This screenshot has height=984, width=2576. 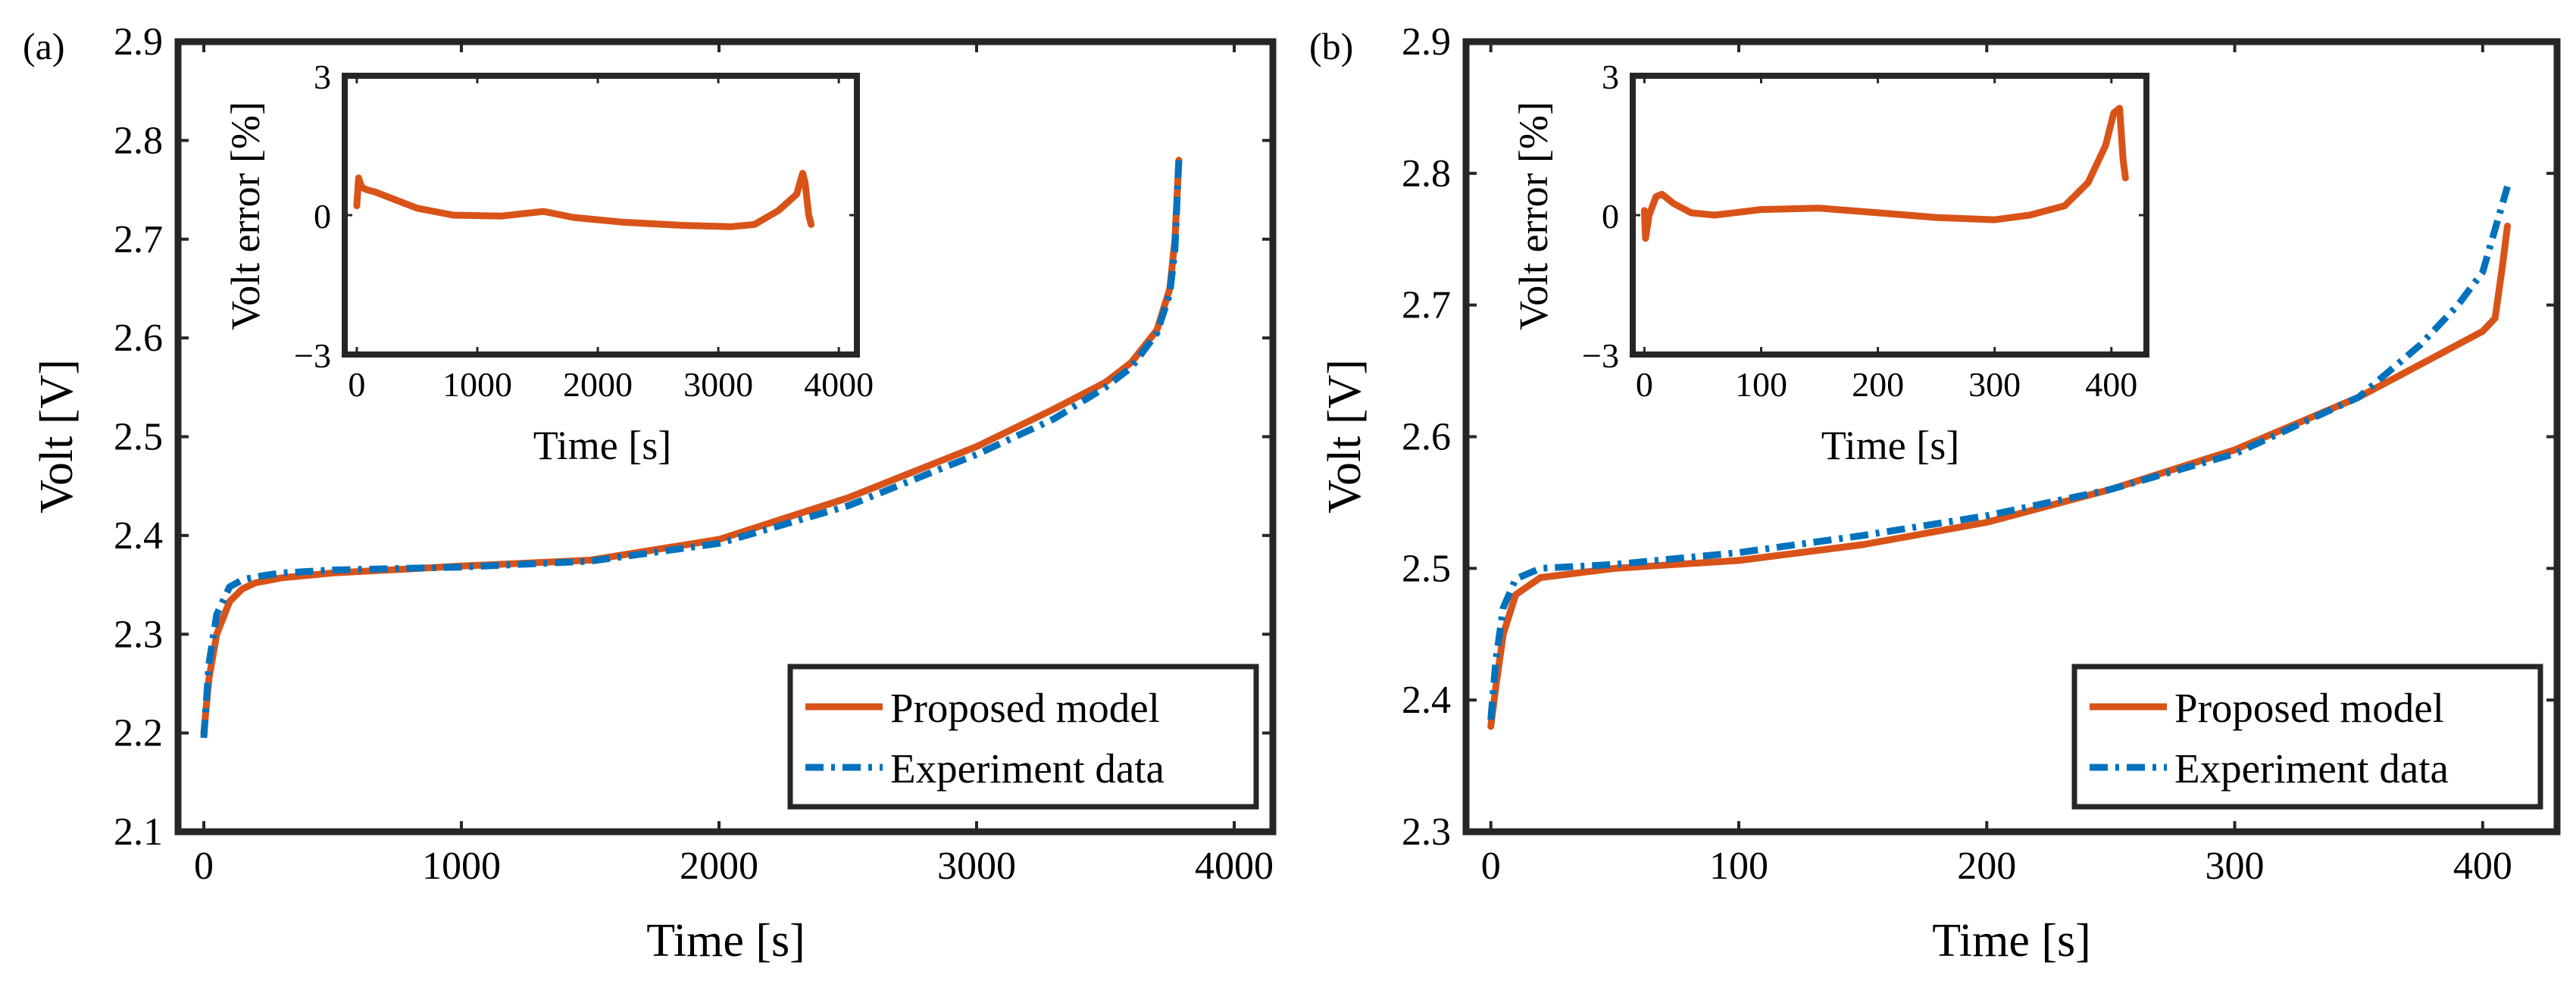 I want to click on panel-a-inset-background, so click(x=601, y=215).